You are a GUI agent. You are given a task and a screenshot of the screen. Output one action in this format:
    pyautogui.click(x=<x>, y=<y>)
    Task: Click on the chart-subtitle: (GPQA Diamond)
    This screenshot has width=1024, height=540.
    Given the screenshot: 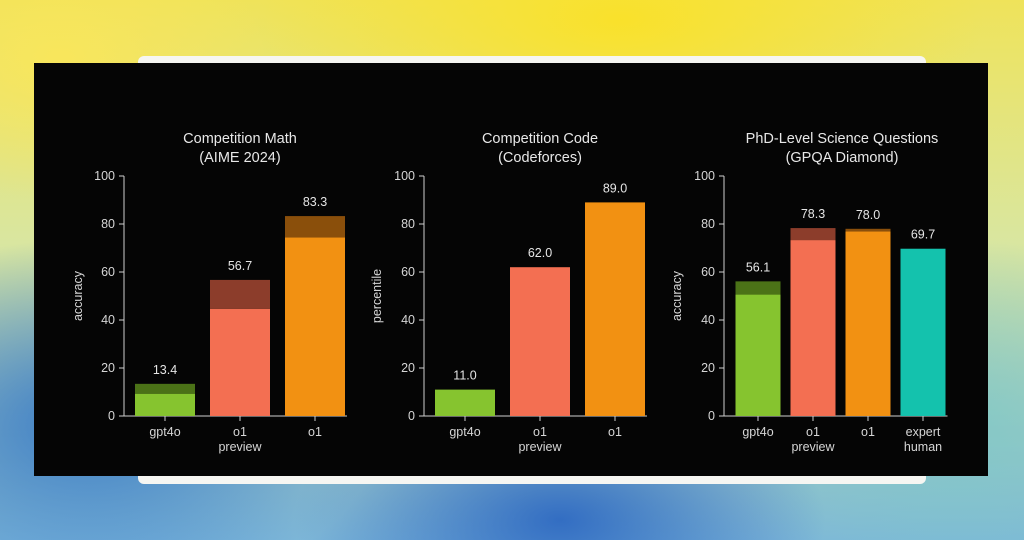 What is the action you would take?
    pyautogui.click(x=842, y=158)
    